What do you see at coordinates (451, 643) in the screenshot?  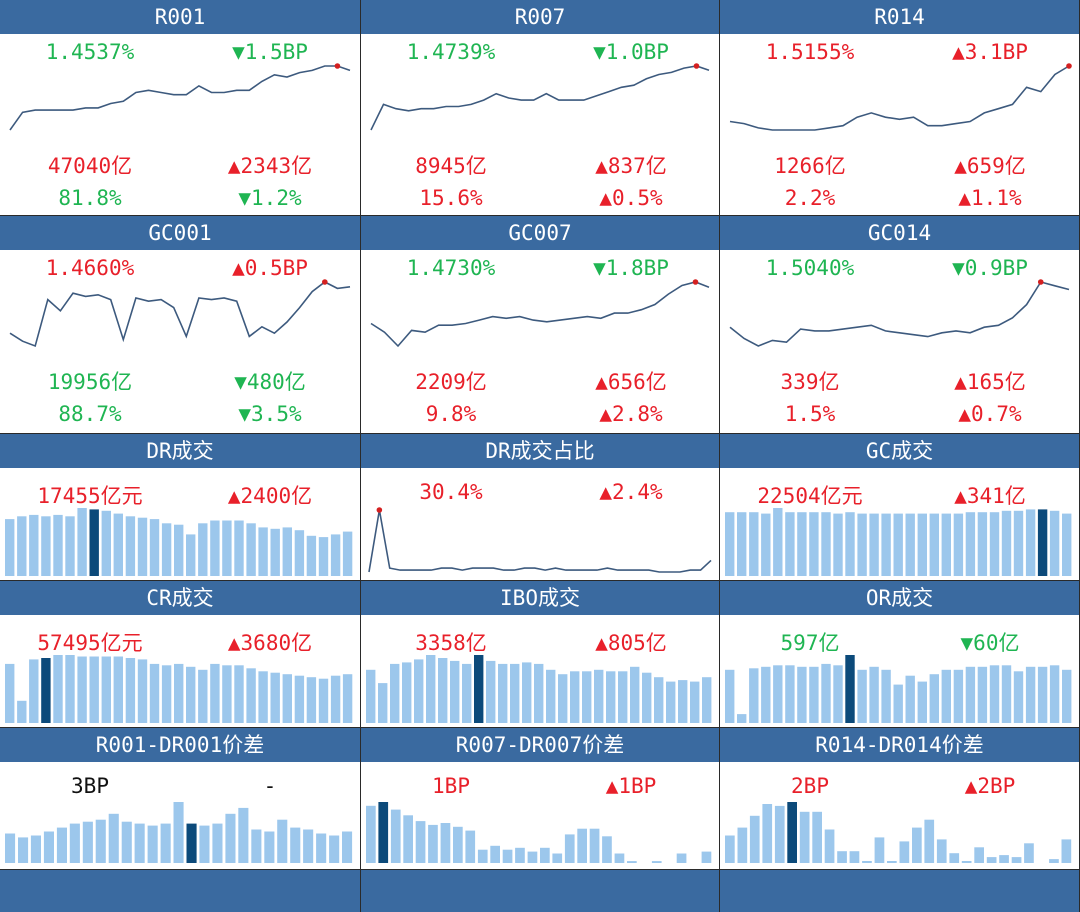 I see `value-primary: 3358亿` at bounding box center [451, 643].